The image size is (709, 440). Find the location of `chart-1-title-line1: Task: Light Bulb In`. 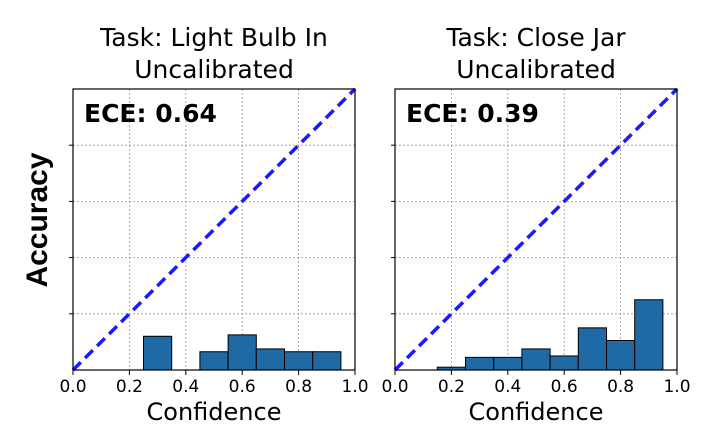

chart-1-title-line1: Task: Light Bulb In is located at coordinates (214, 37).